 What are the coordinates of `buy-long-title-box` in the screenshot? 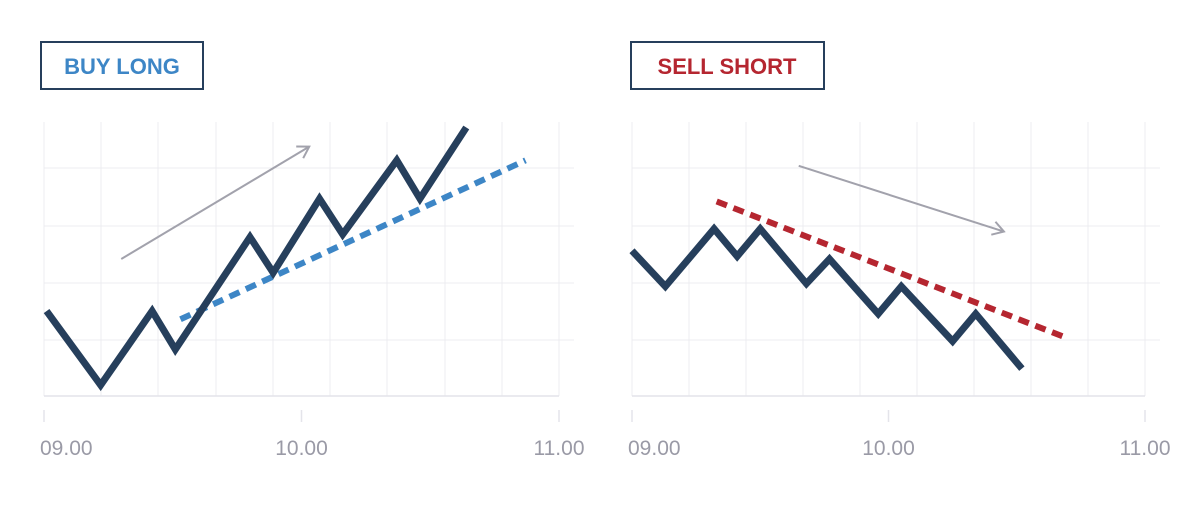 It's located at (122, 65).